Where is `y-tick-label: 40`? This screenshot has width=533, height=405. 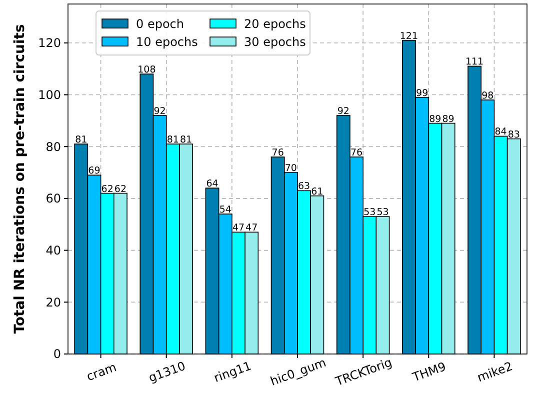 y-tick-label: 40 is located at coordinates (53, 250).